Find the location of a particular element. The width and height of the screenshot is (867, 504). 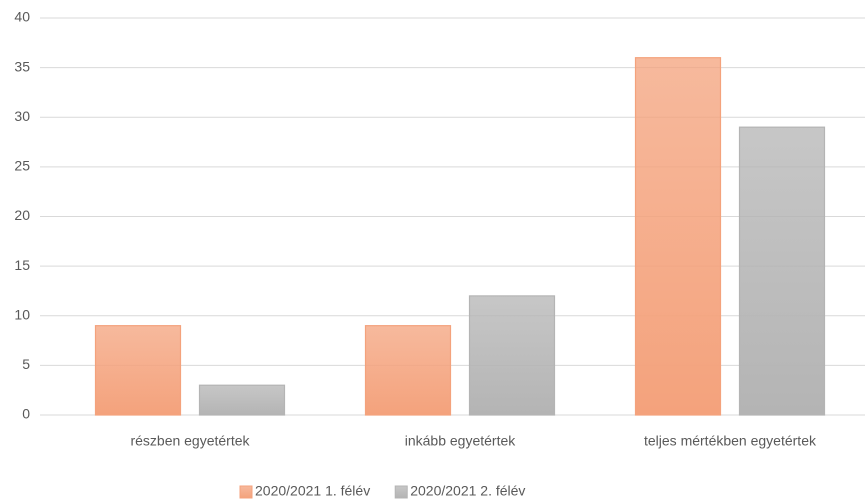

y-tick-label: 40 is located at coordinates (22, 17).